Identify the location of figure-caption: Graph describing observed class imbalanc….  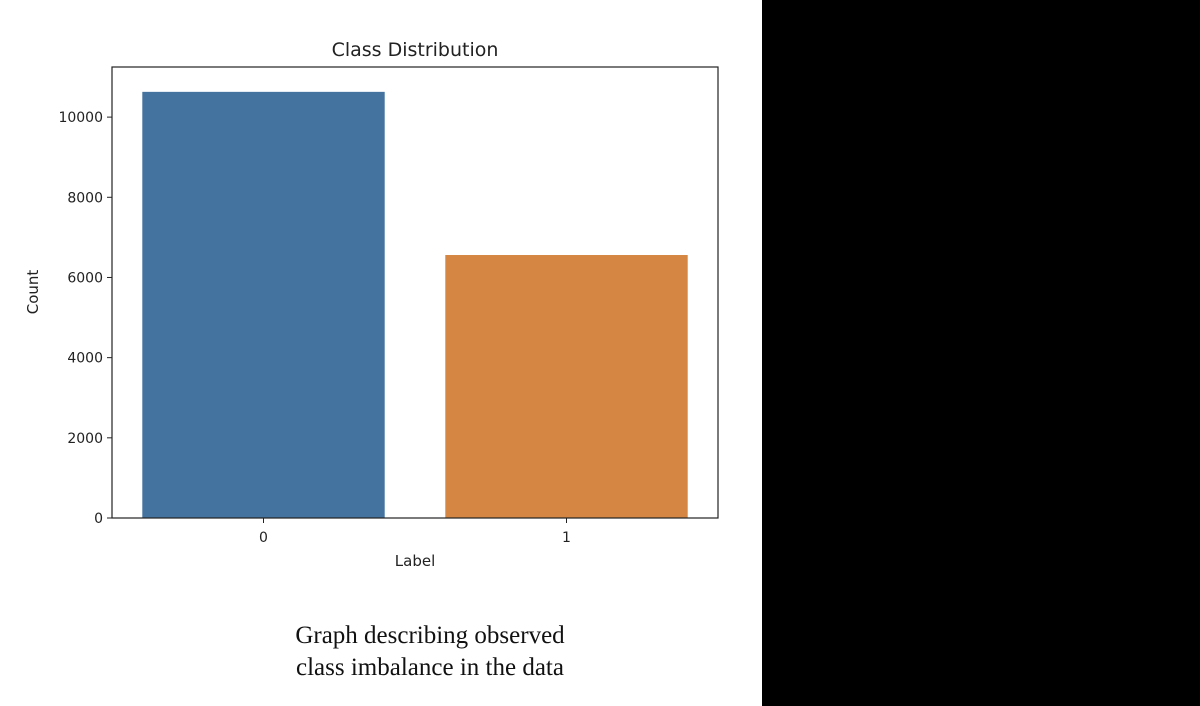
(430, 652).